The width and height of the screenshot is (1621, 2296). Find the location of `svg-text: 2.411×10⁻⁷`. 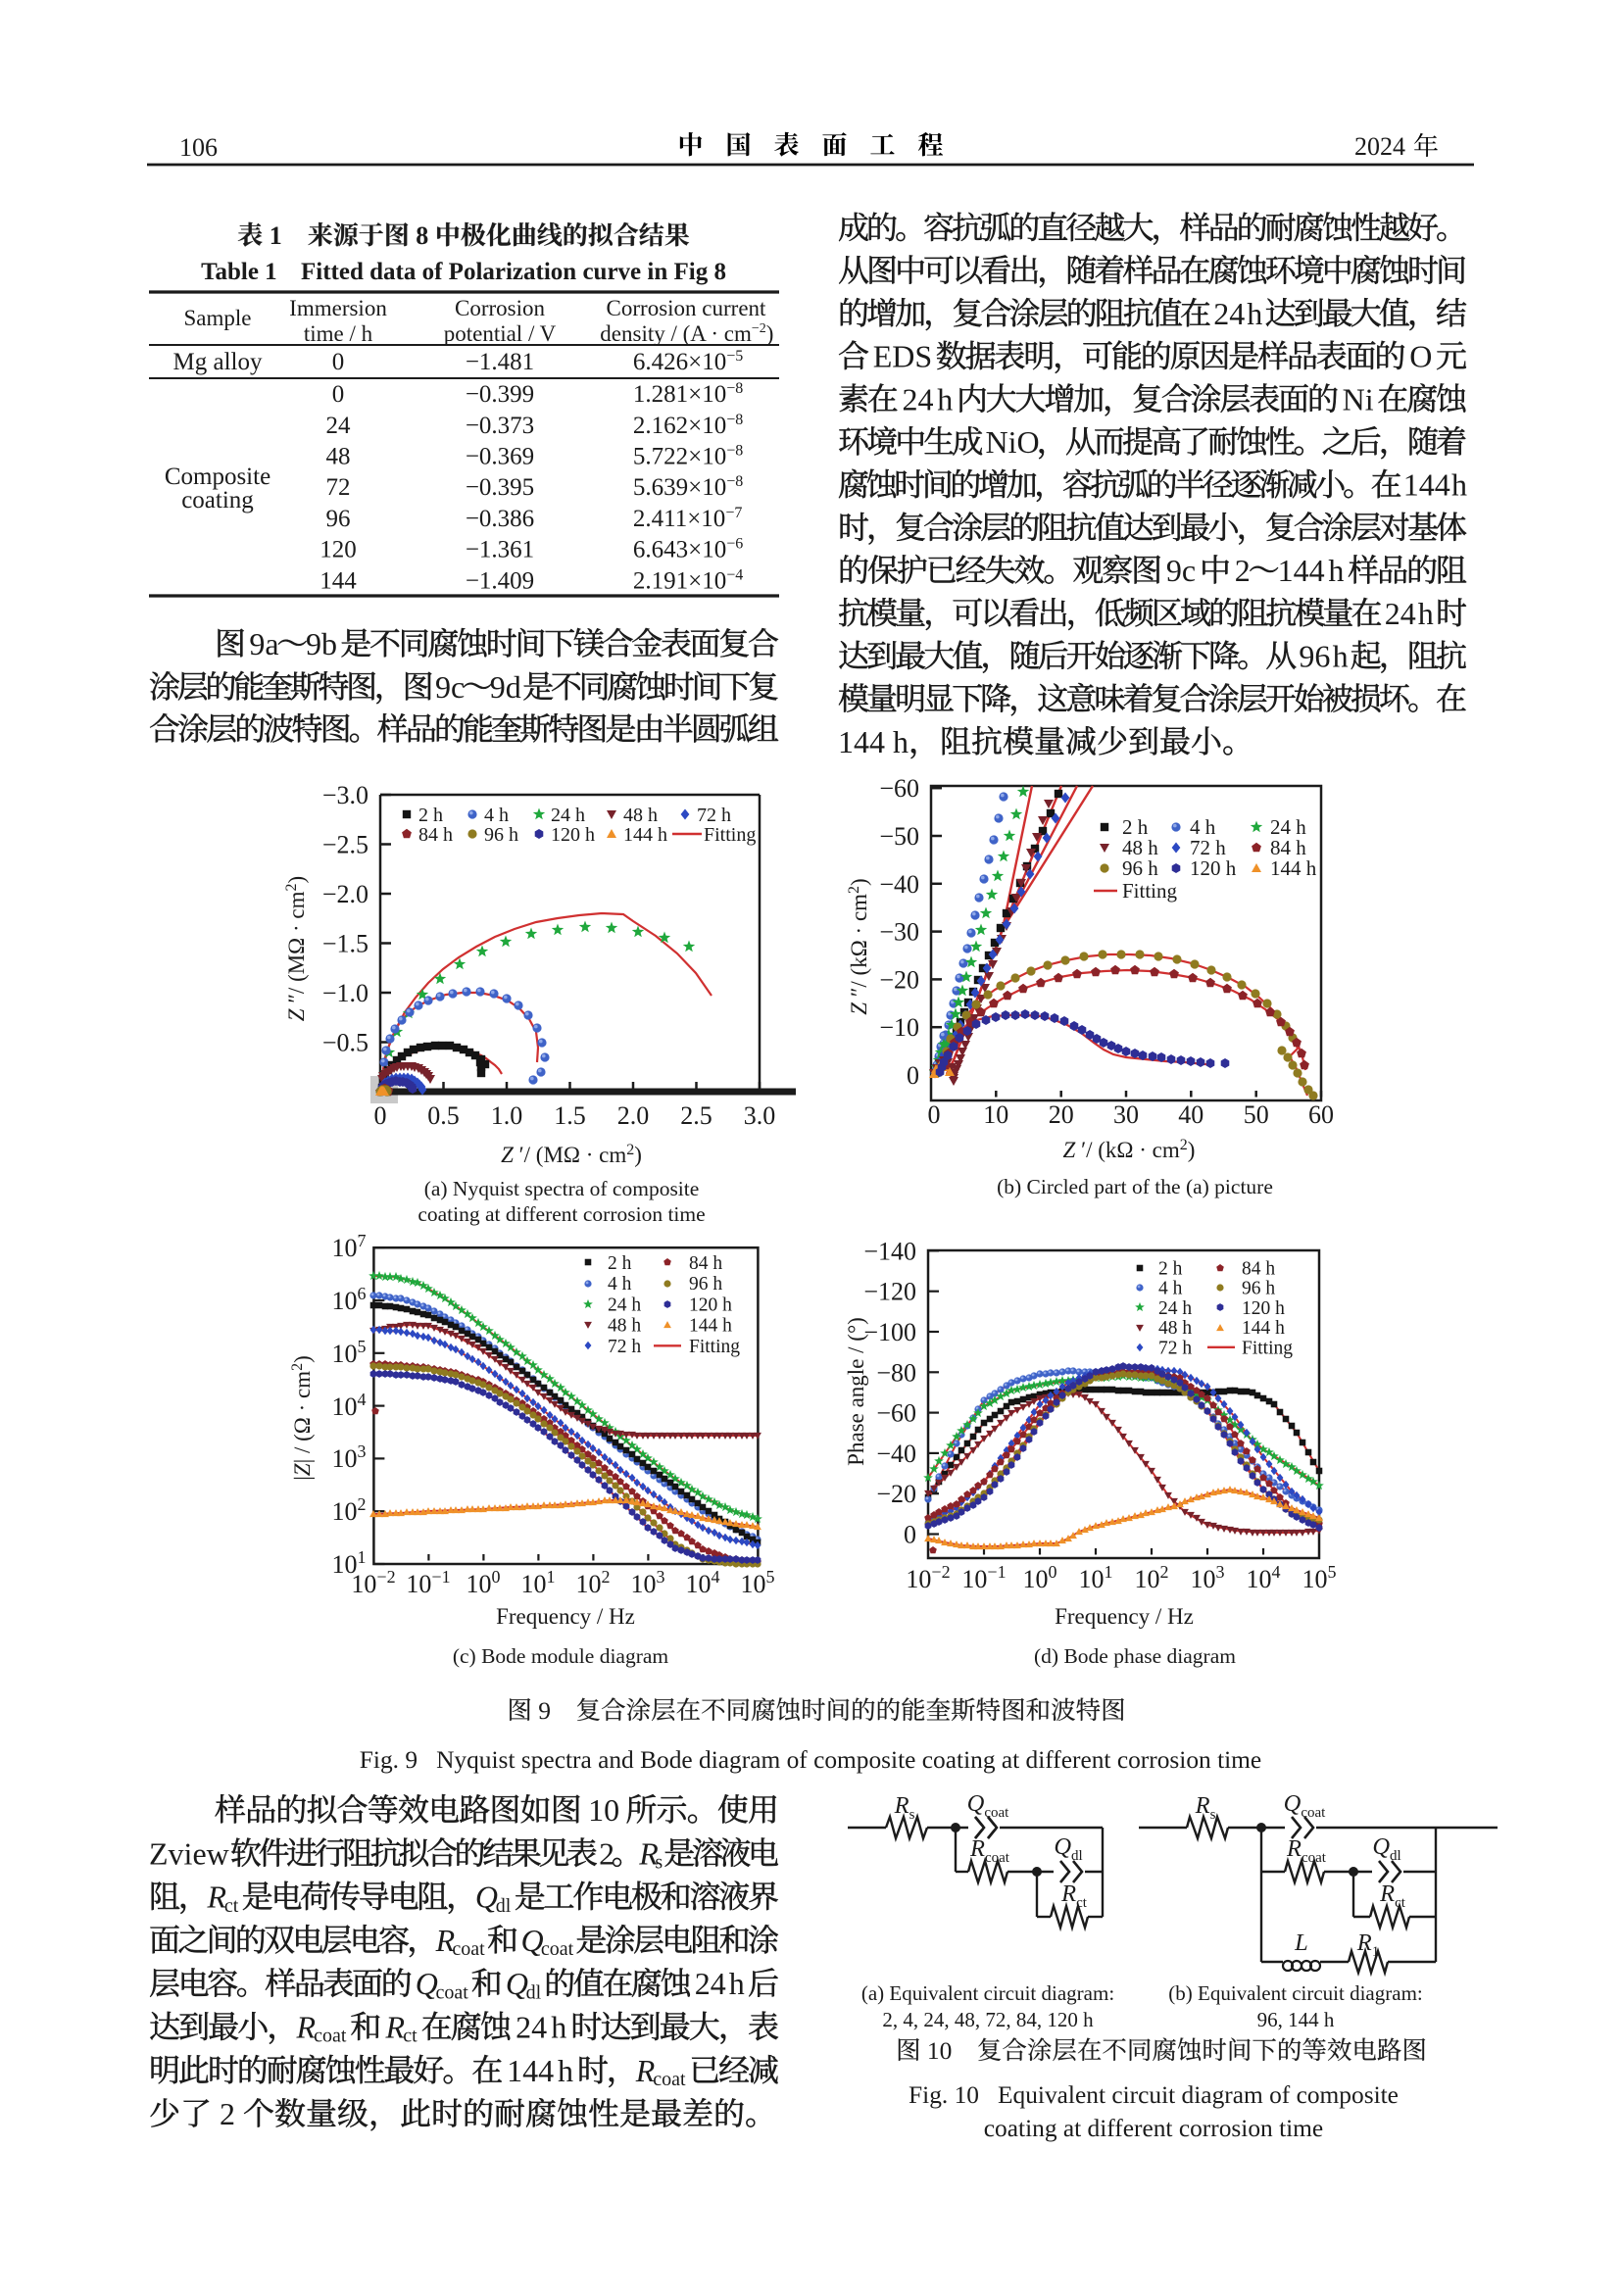

svg-text: 2.411×10⁻⁷ is located at coordinates (687, 518).